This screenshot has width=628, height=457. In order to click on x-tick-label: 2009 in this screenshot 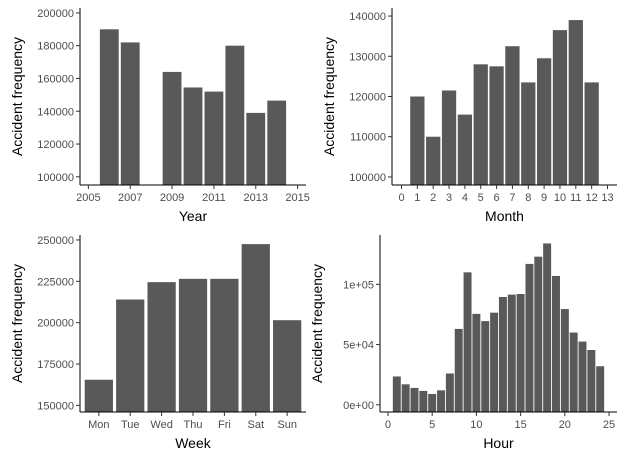, I will do `click(172, 198)`.